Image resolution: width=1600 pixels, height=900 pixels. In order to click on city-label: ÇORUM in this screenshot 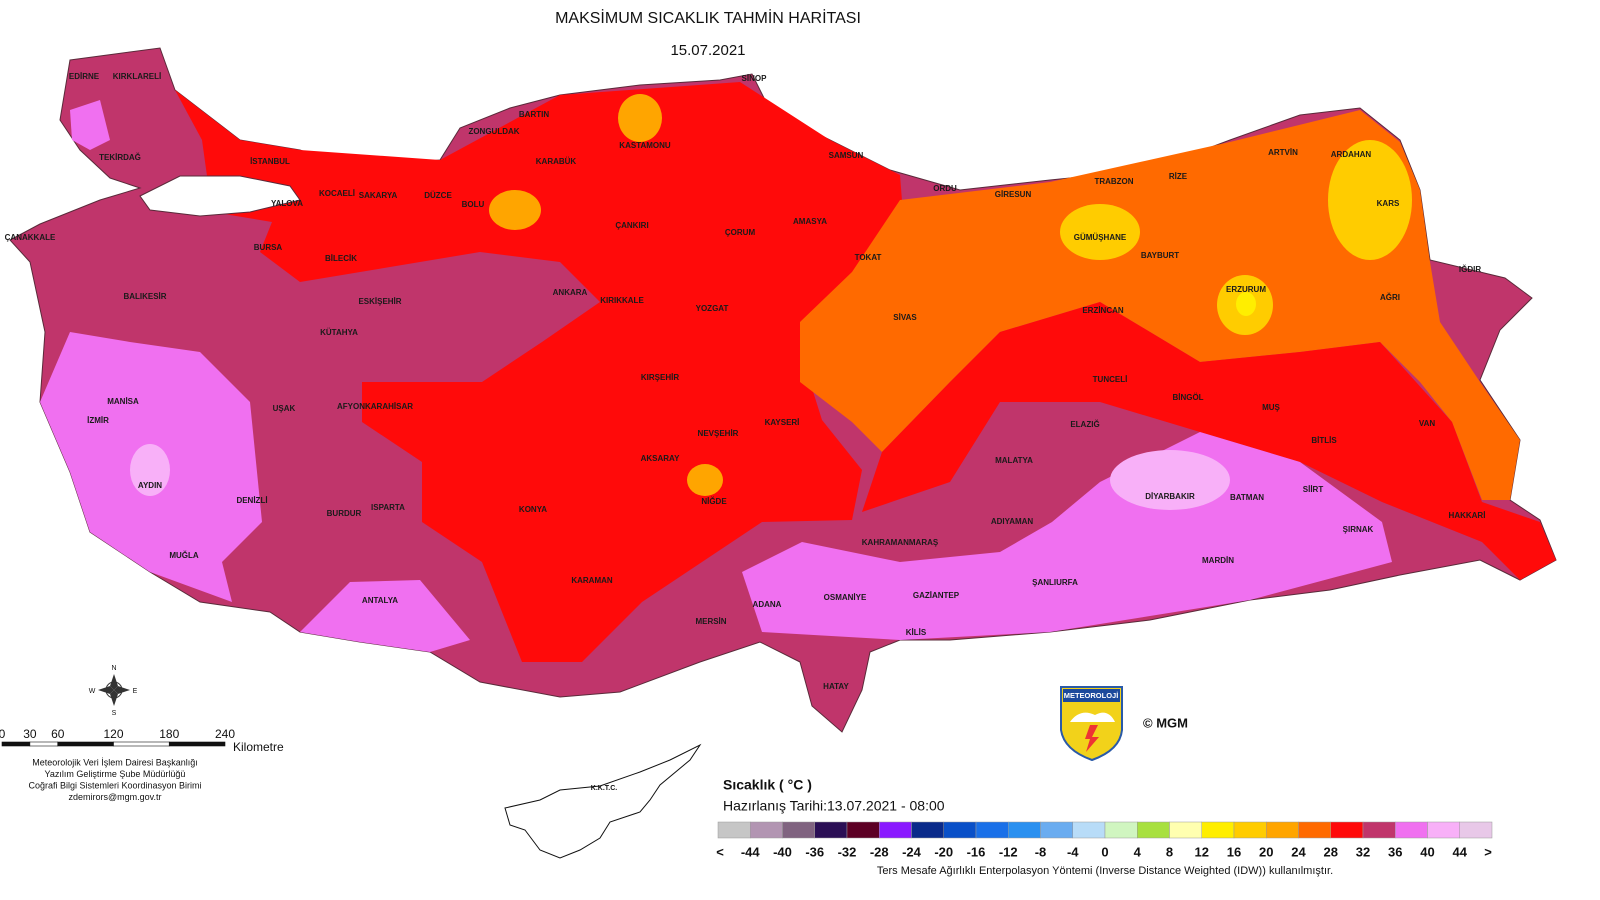, I will do `click(740, 232)`.